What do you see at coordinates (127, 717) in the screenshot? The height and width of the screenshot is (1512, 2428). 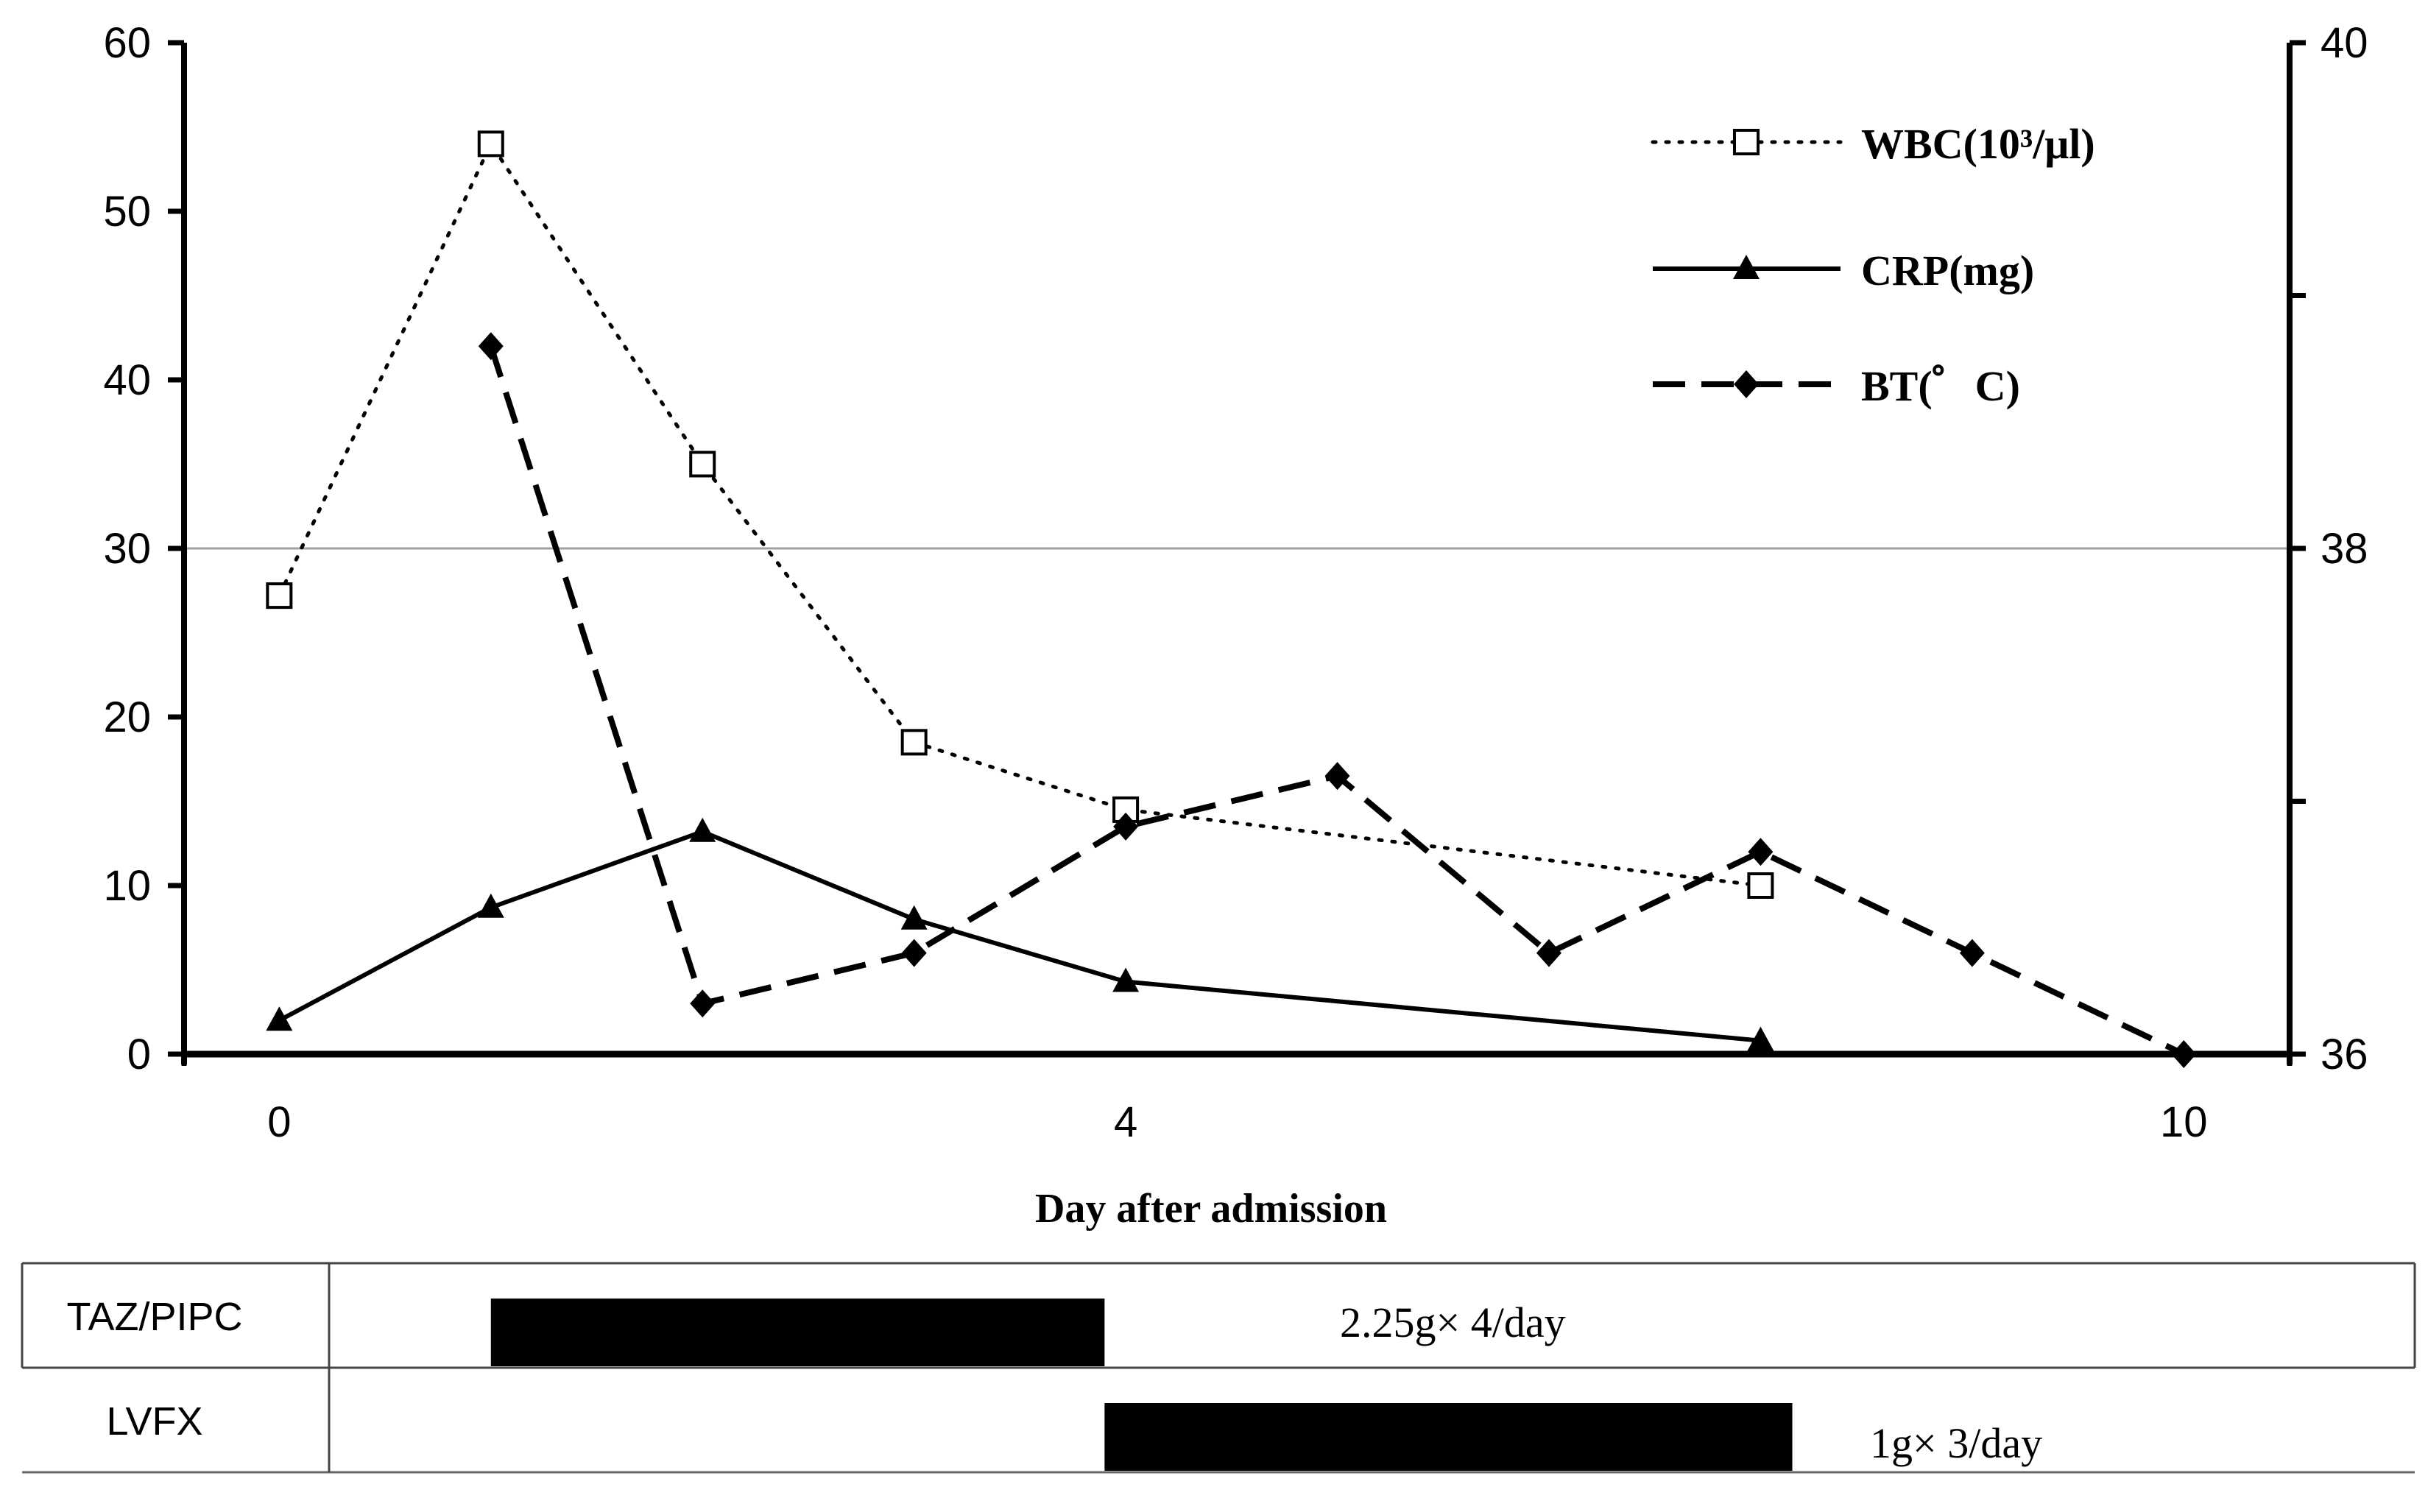 I see `left-tick-label: 20` at bounding box center [127, 717].